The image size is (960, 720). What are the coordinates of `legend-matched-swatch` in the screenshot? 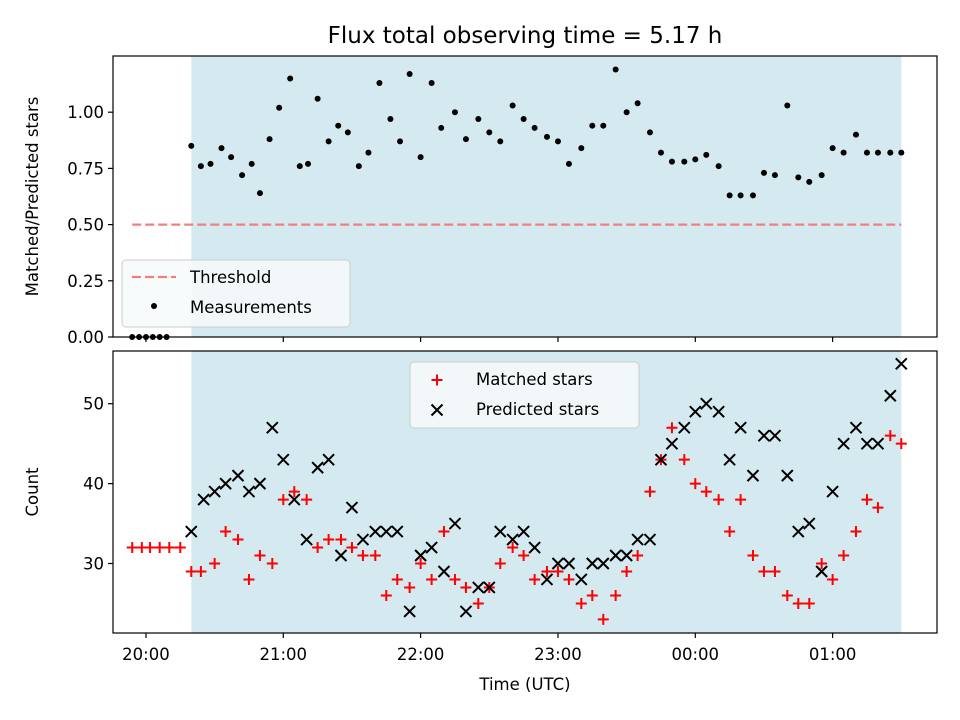 It's located at (437, 380).